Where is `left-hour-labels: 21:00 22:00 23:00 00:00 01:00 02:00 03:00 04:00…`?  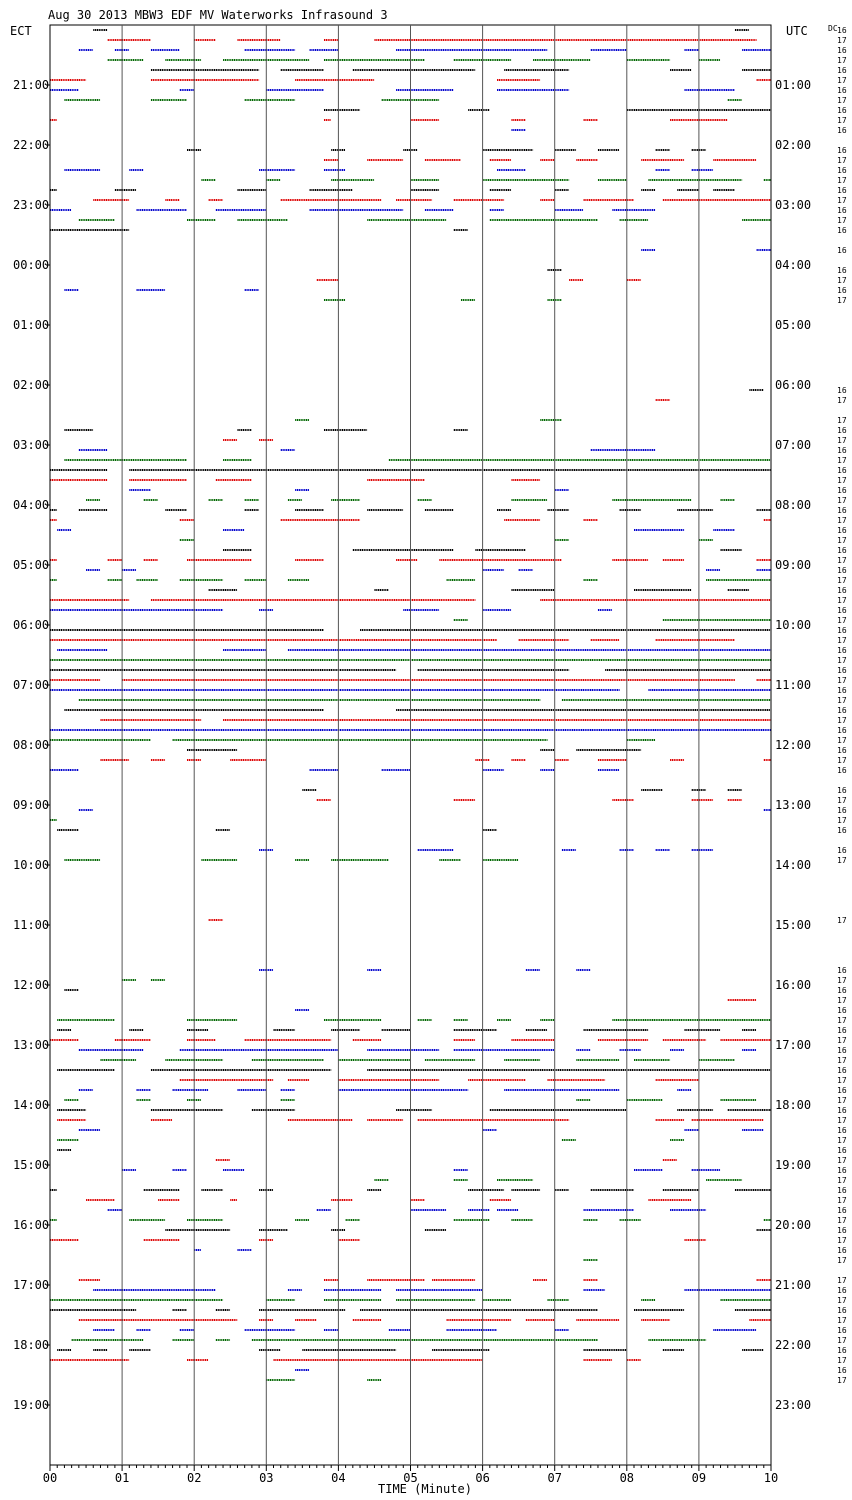 left-hour-labels: 21:00 22:00 23:00 00:00 01:00 02:00 03:00 04:00… is located at coordinates (31, 745).